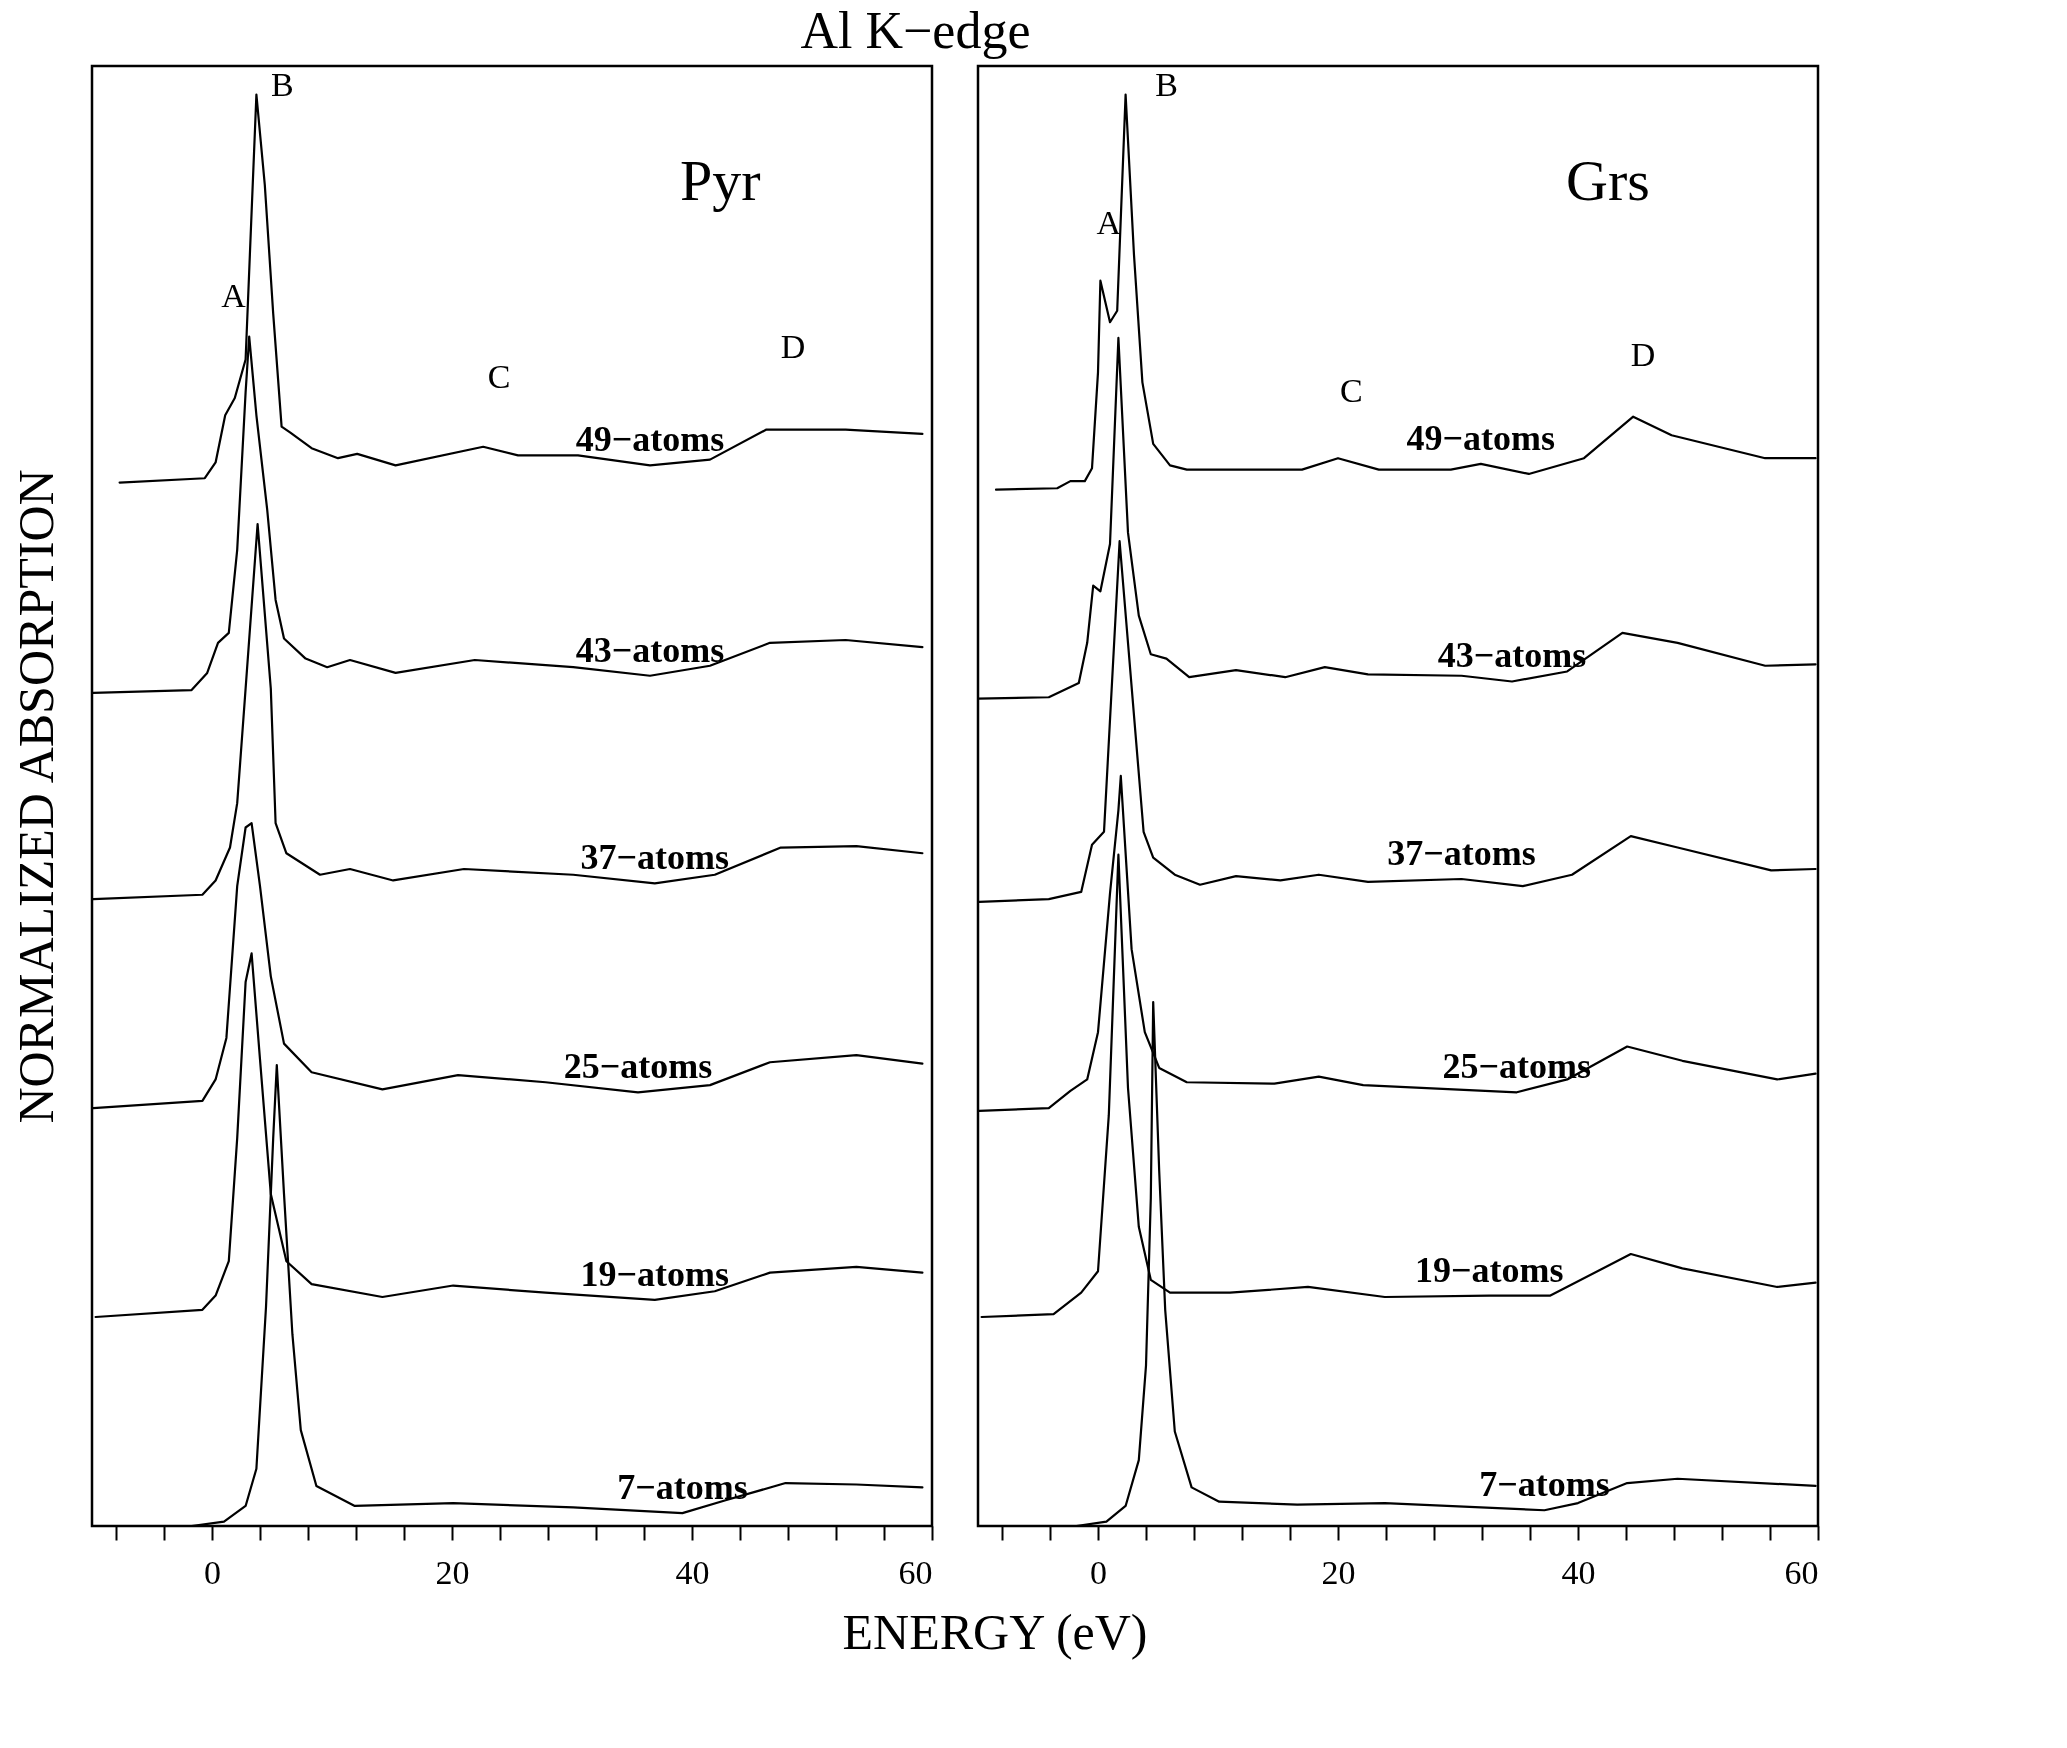 This screenshot has height=1748, width=2067. What do you see at coordinates (1608, 180) in the screenshot?
I see `annotation: Grs` at bounding box center [1608, 180].